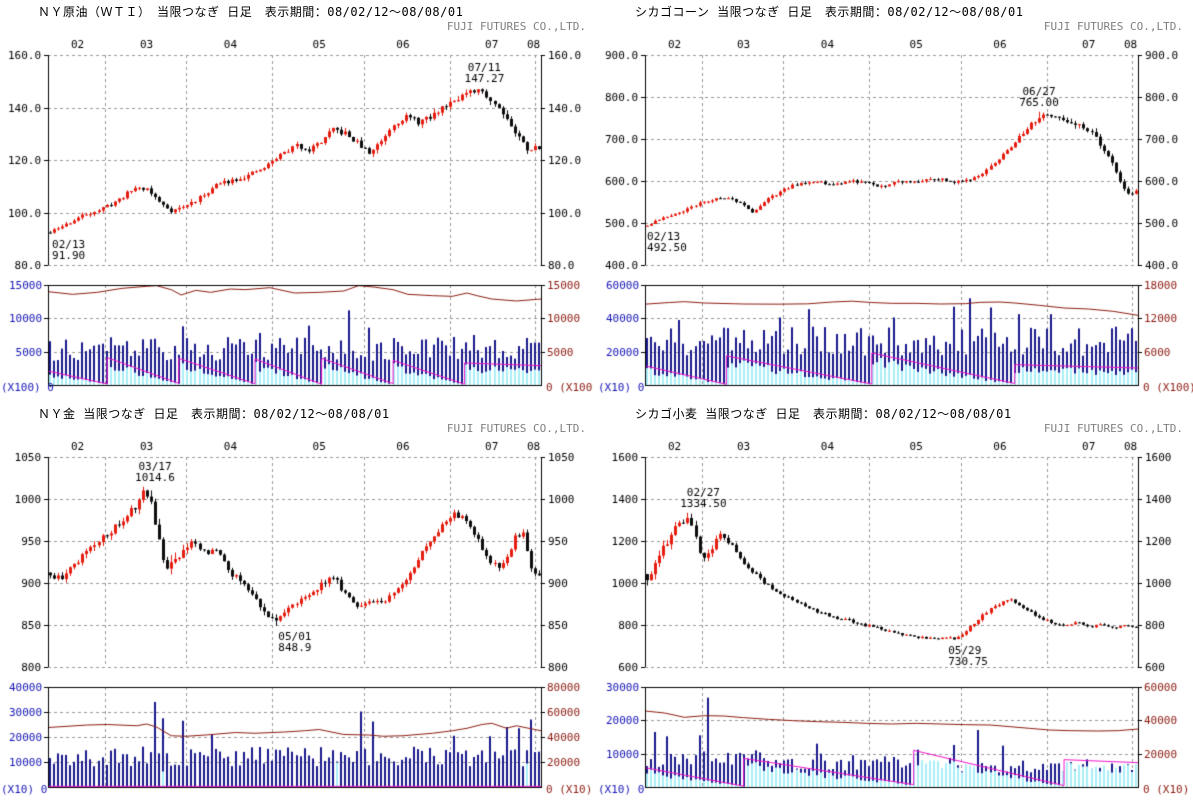  Describe the element at coordinates (823, 414) in the screenshot. I see `chart-title-chicago-wheat: シカゴ小麦 当限つなぎ 日足 表示期間：08/02/12～08/08/01` at that location.